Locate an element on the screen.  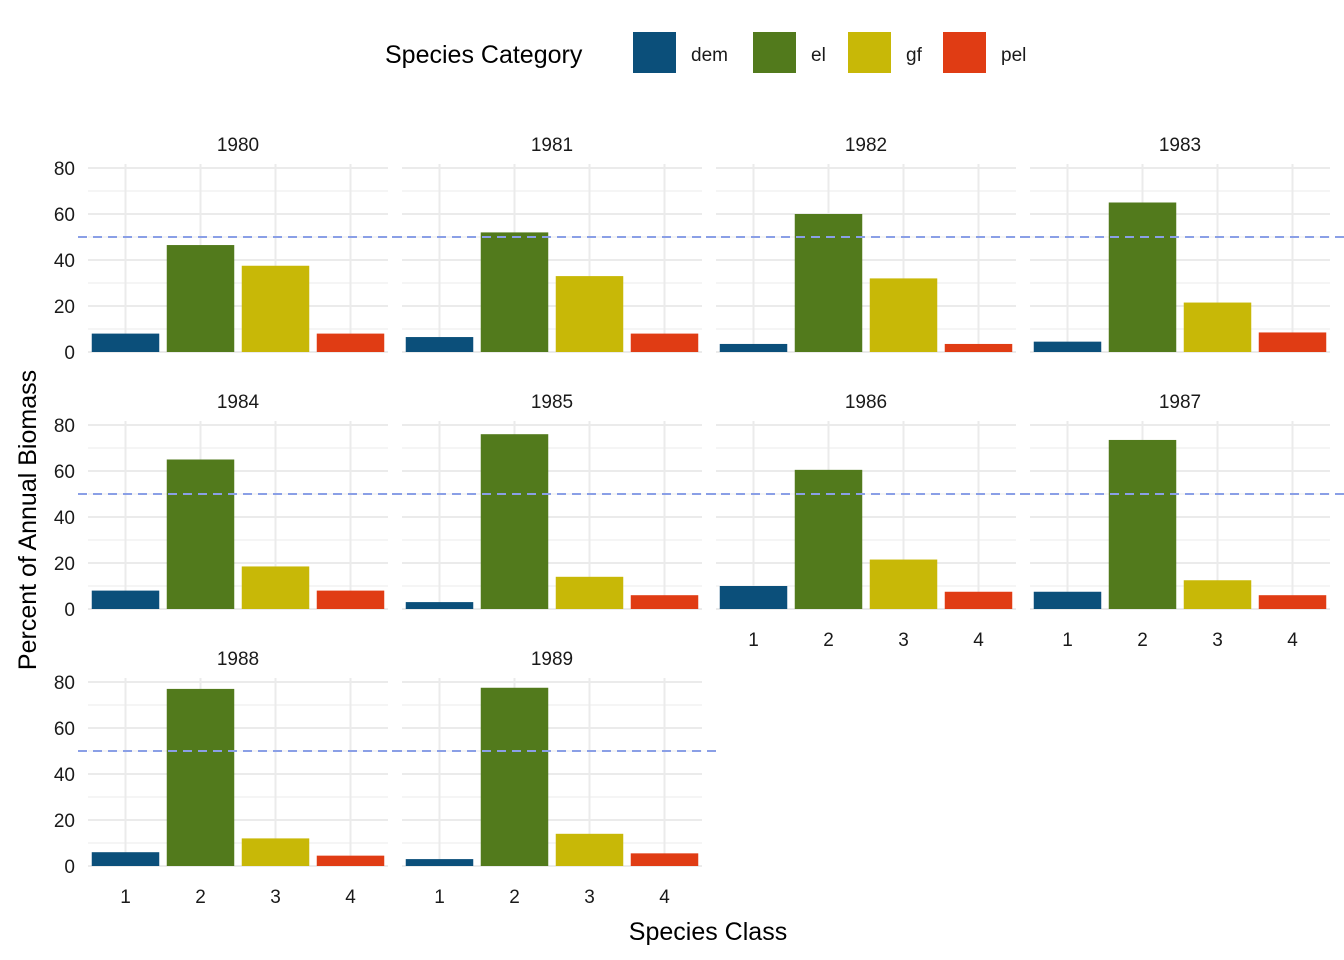
panel-1981: 1981 is located at coordinates (554, 244).